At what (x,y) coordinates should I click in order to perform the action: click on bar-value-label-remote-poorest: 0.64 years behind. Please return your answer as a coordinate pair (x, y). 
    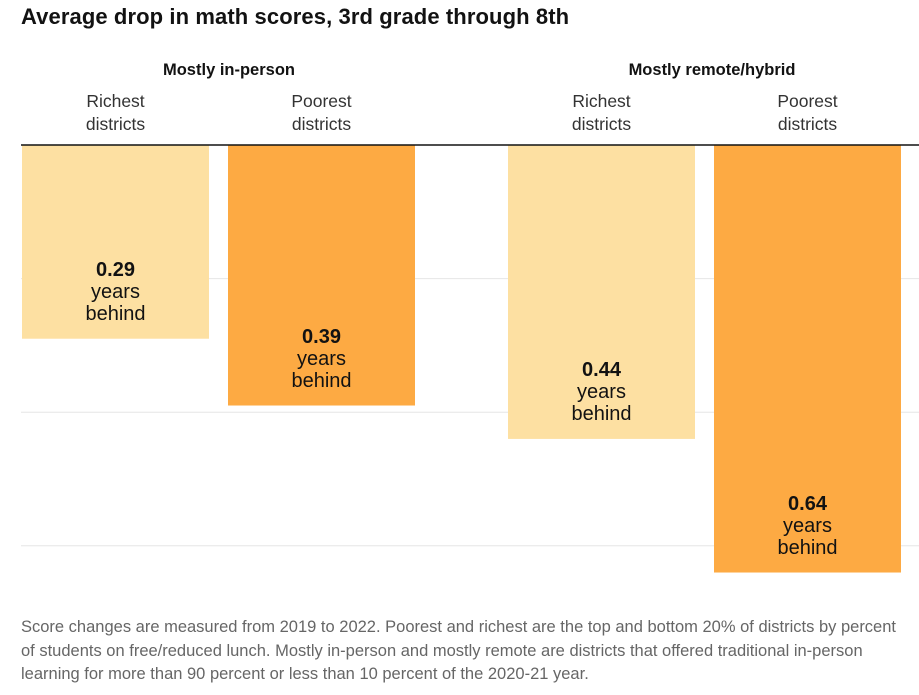
    Looking at the image, I should click on (807, 526).